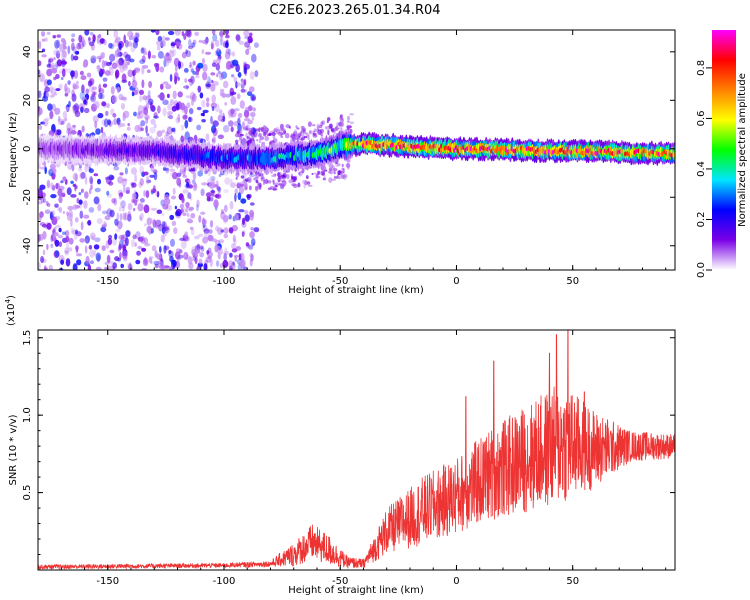  What do you see at coordinates (107, 581) in the screenshot?
I see `x-tick-label: -150` at bounding box center [107, 581].